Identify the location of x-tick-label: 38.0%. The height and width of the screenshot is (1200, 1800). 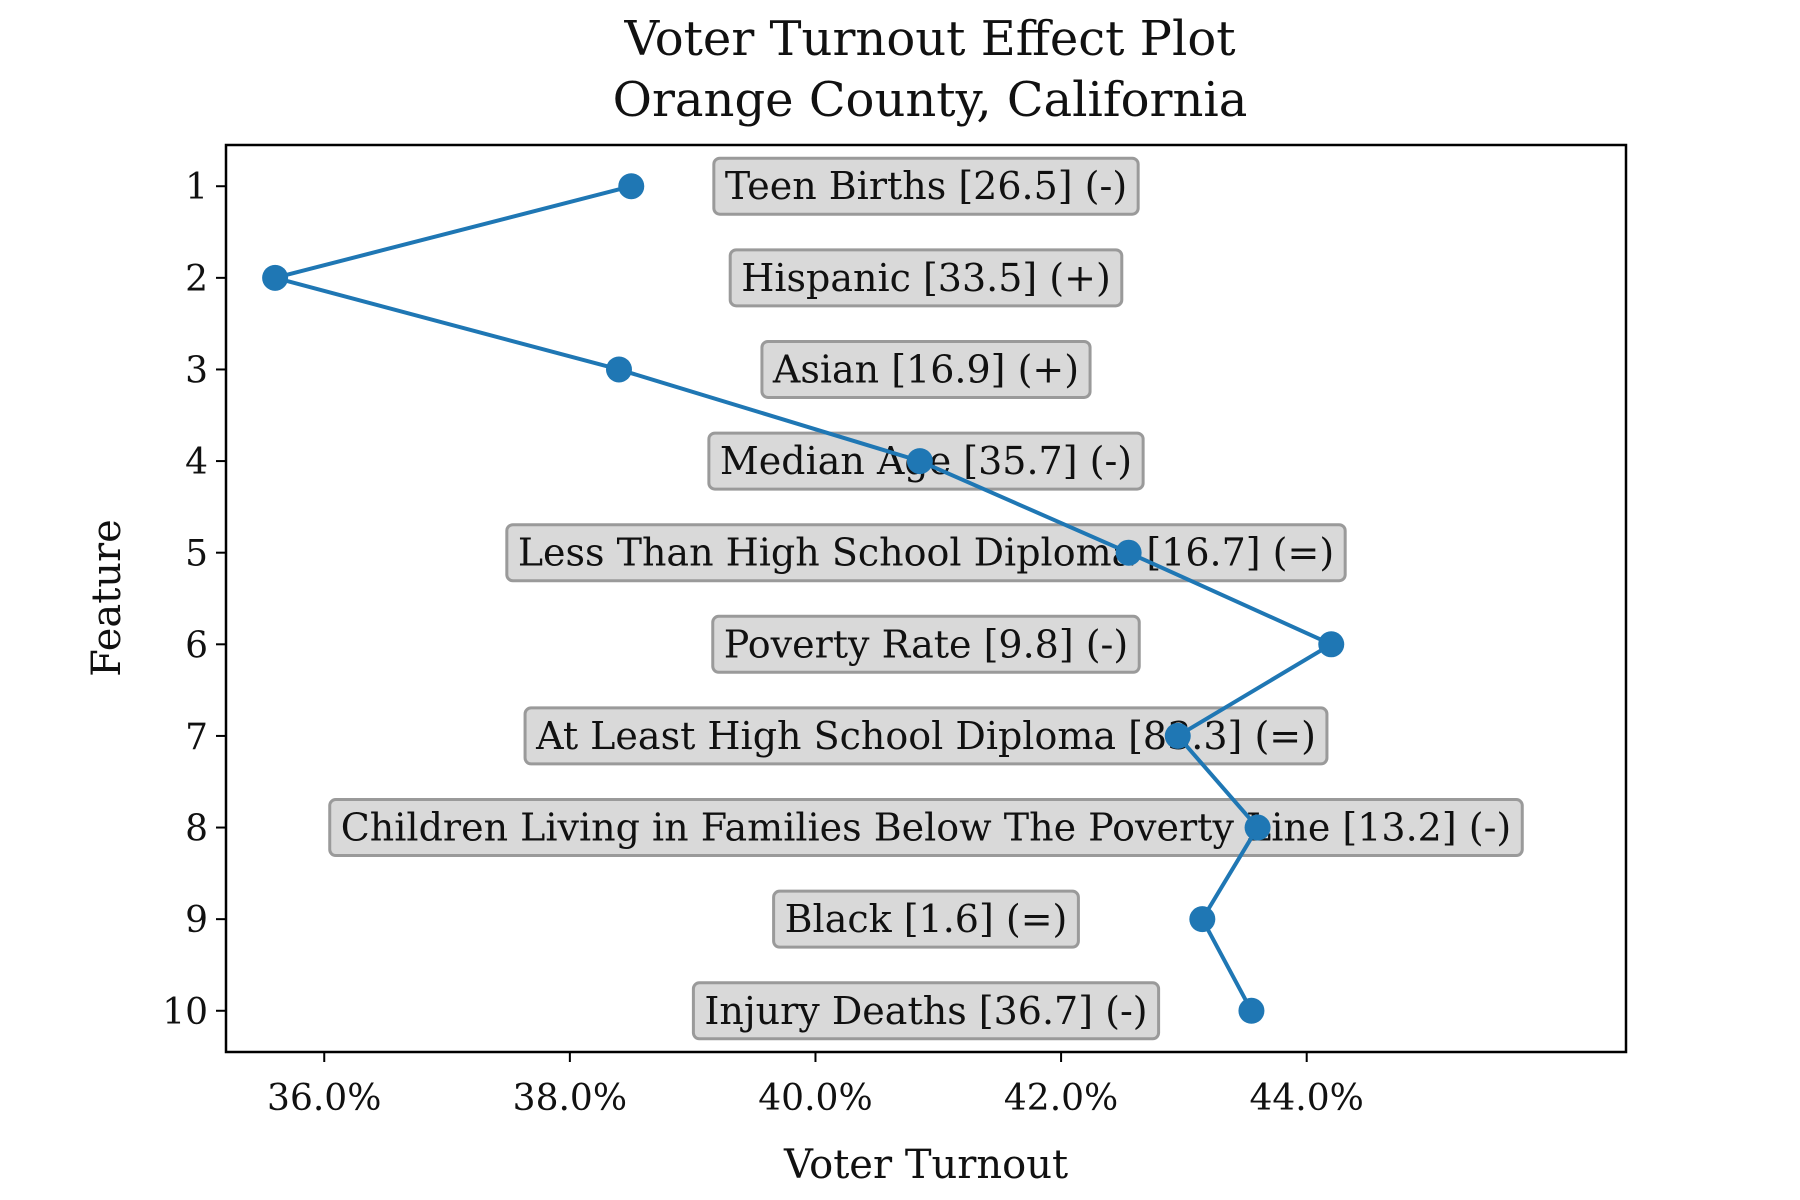
(570, 1098).